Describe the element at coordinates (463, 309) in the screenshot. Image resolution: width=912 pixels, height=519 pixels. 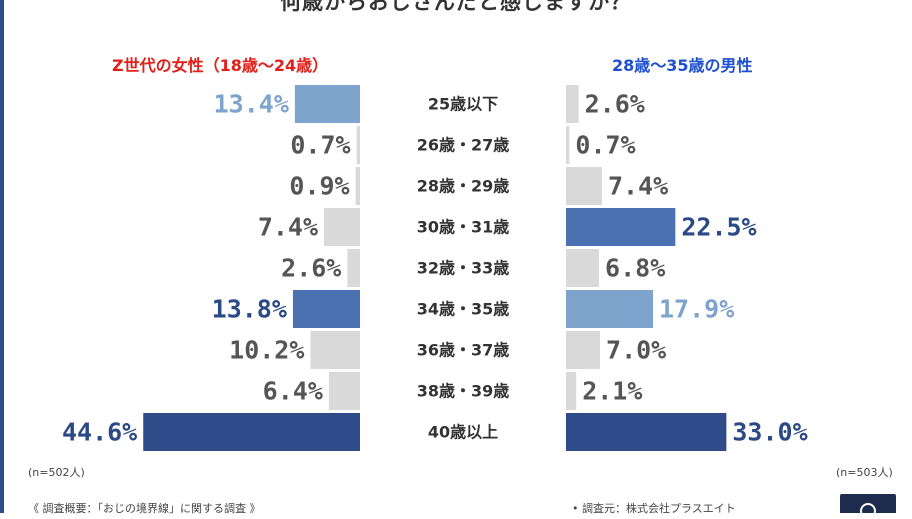
I see `category-label: 34歳・35歳` at that location.